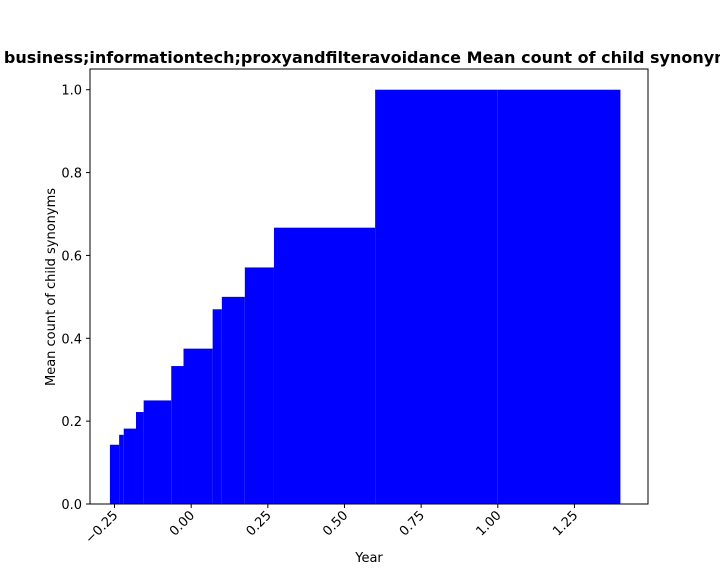 This screenshot has height=576, width=720. Describe the element at coordinates (71, 91) in the screenshot. I see `y-tick-label: 1.0` at that location.